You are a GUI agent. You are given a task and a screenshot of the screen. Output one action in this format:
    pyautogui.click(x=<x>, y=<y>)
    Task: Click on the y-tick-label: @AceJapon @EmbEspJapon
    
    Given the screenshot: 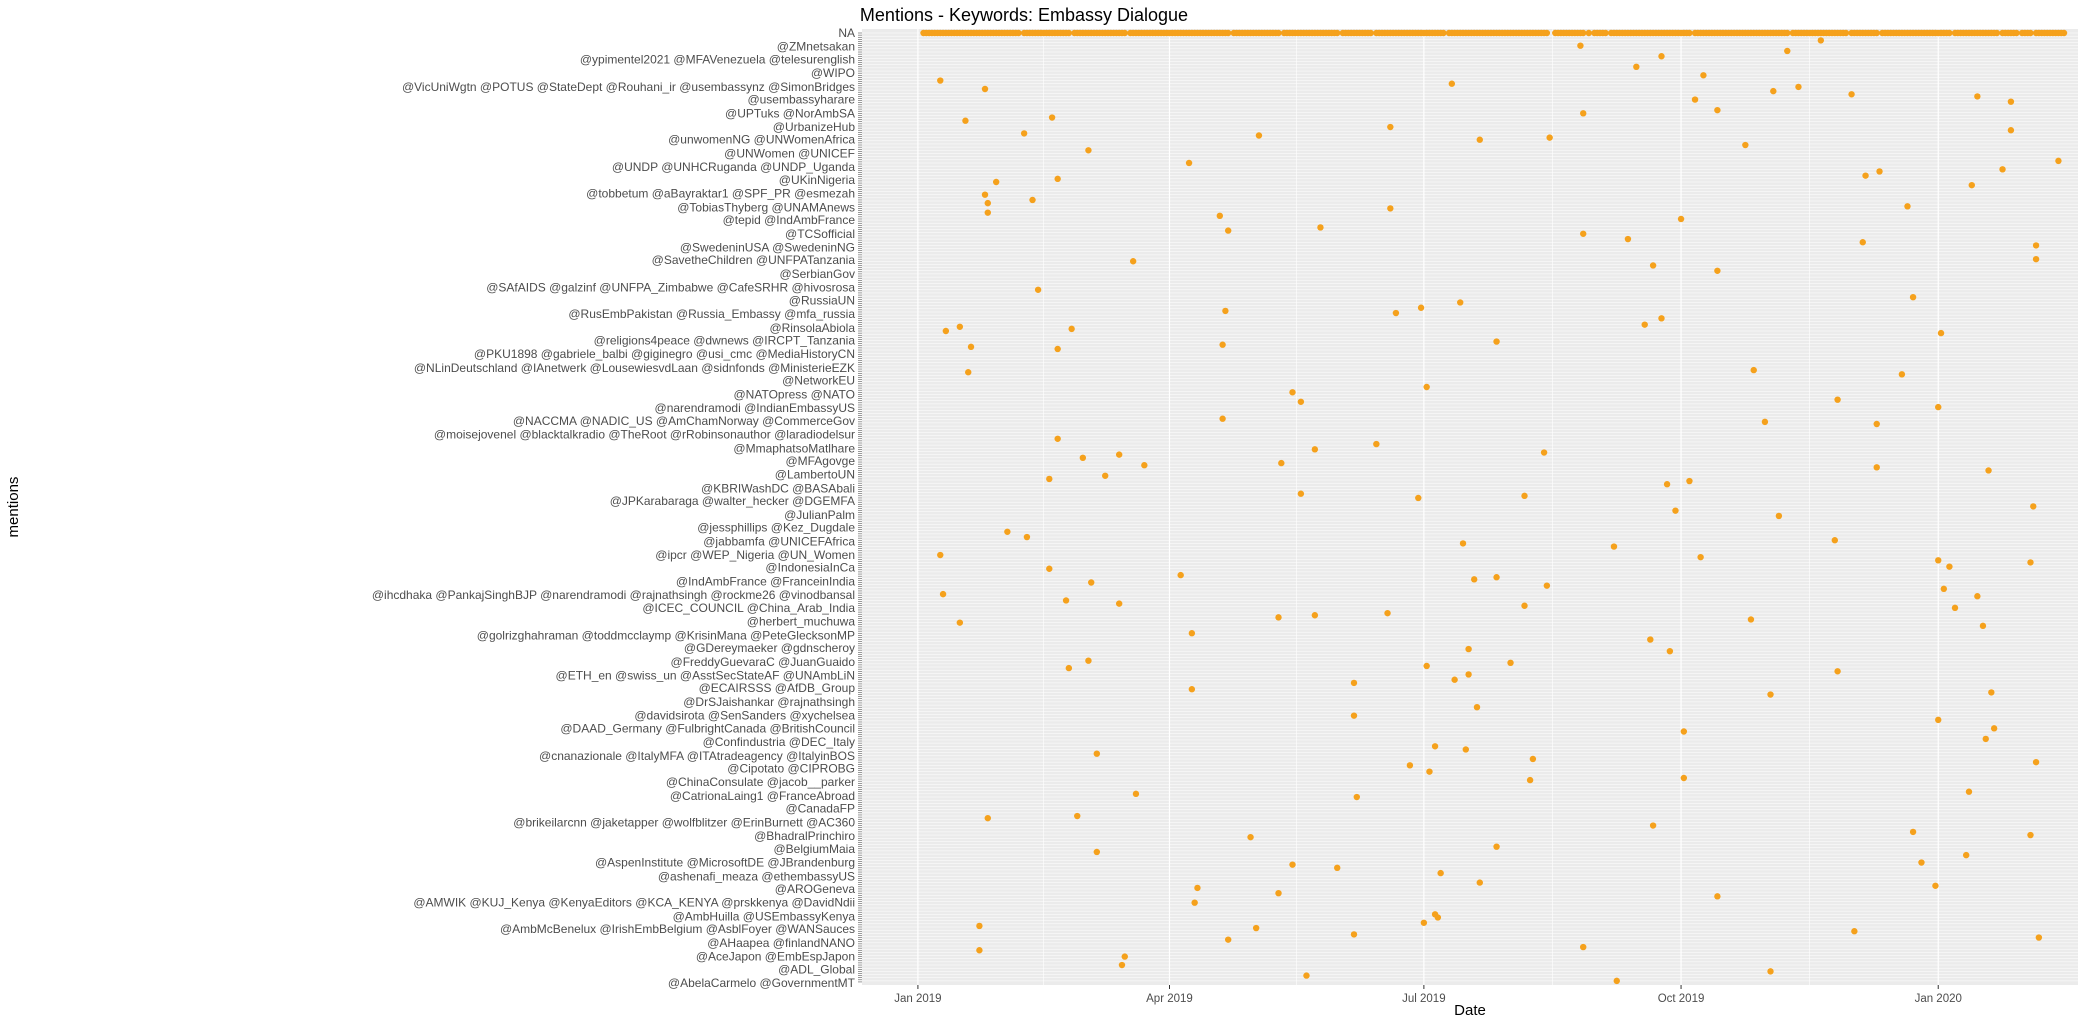 What is the action you would take?
    pyautogui.click(x=775, y=957)
    